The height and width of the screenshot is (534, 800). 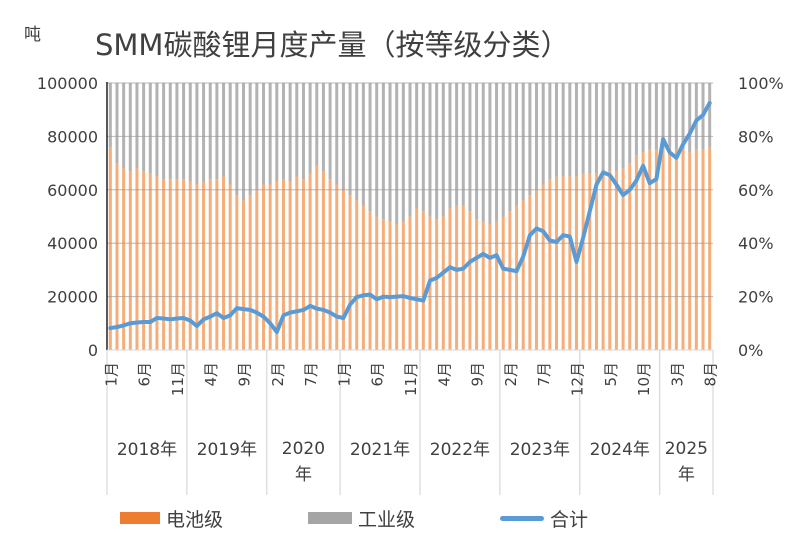 I want to click on x-tick-label: 10月, so click(x=644, y=379).